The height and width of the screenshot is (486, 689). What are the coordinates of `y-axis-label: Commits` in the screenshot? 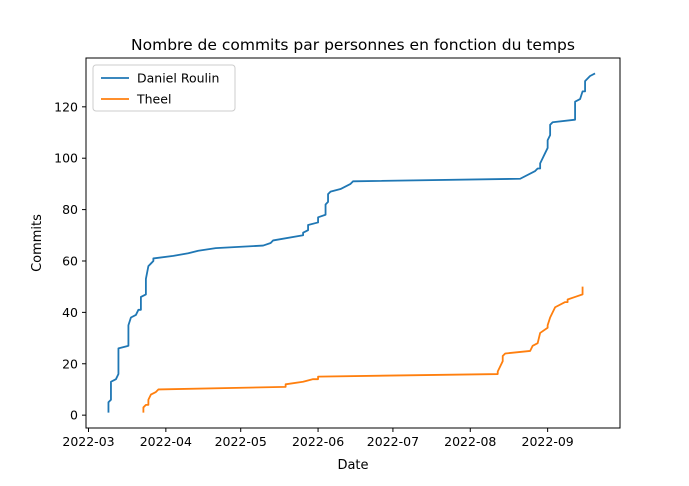 It's located at (37, 243).